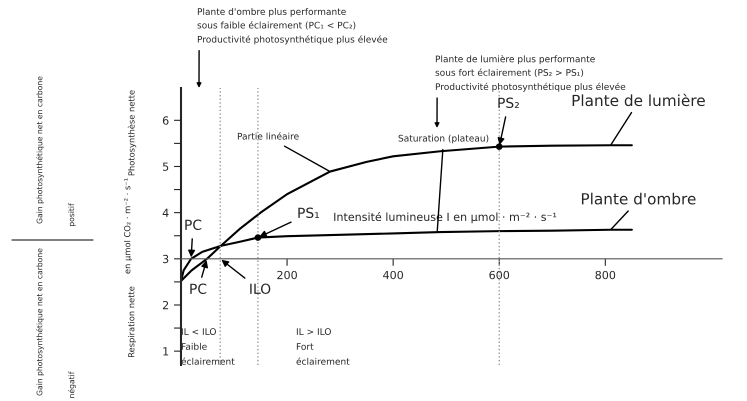  Describe the element at coordinates (605, 275) in the screenshot. I see `x-tick-label: 800` at that location.